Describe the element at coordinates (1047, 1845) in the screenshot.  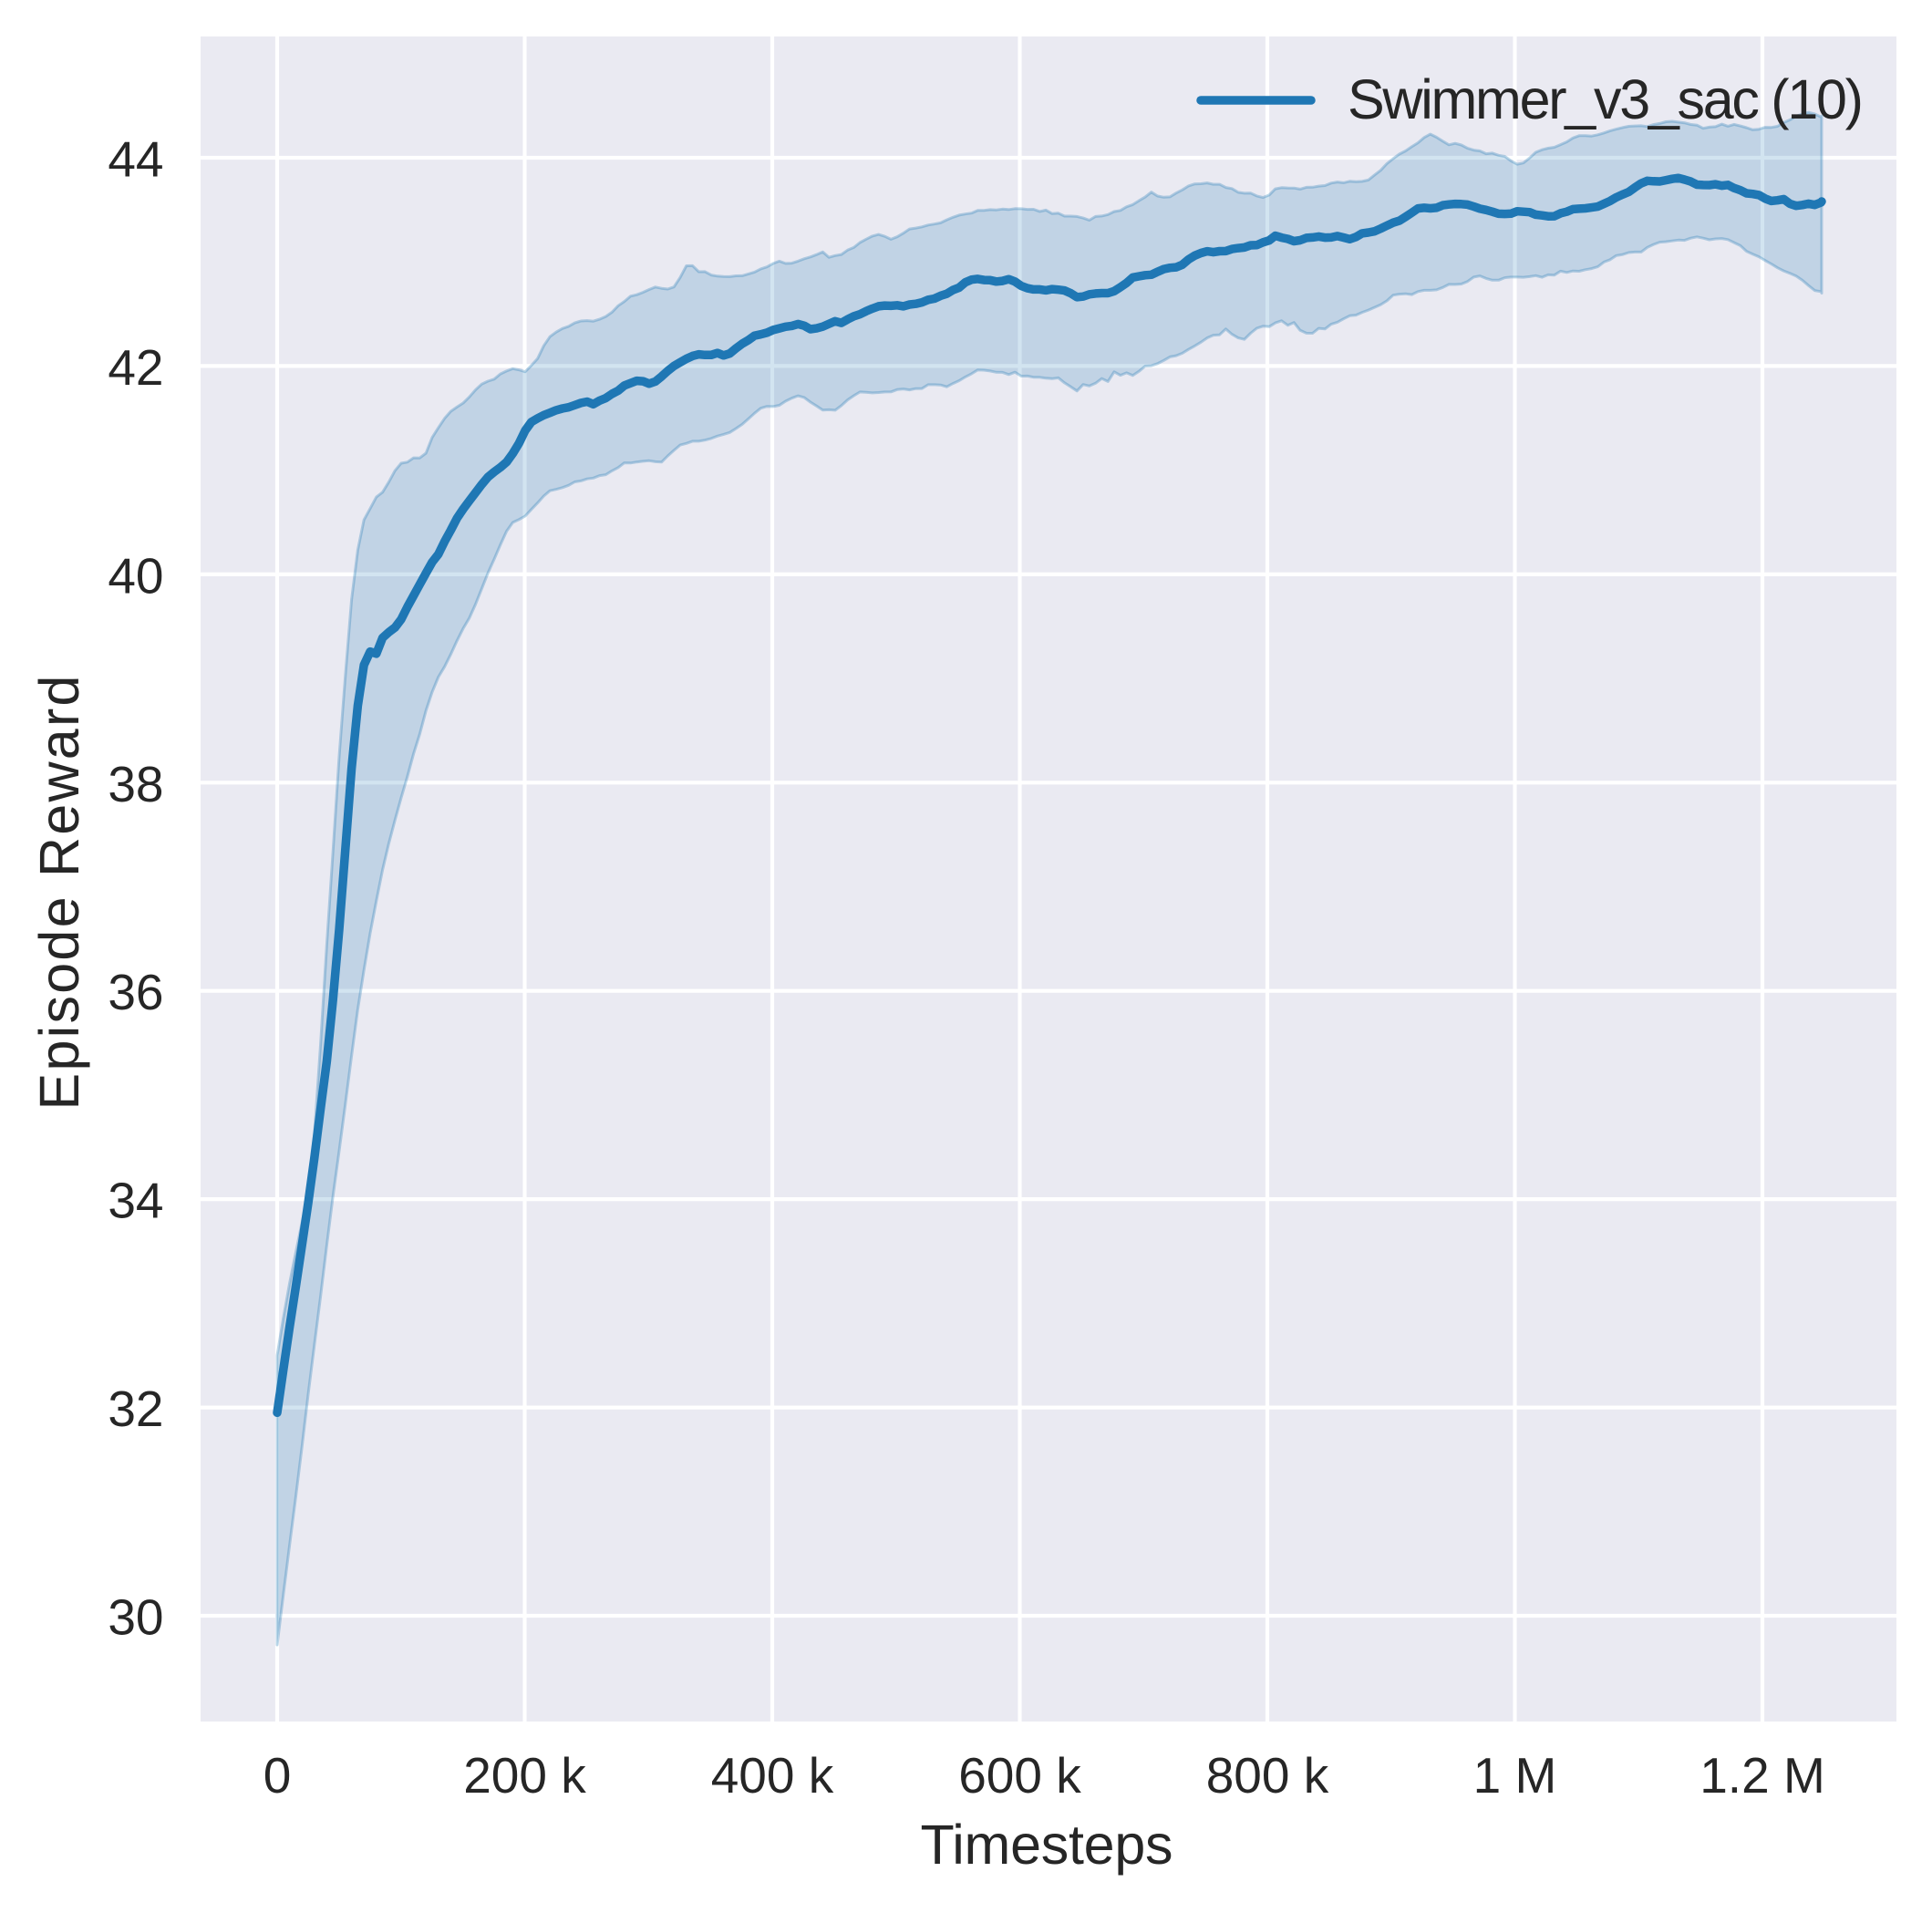
I see `svg-text: Timesteps` at that location.